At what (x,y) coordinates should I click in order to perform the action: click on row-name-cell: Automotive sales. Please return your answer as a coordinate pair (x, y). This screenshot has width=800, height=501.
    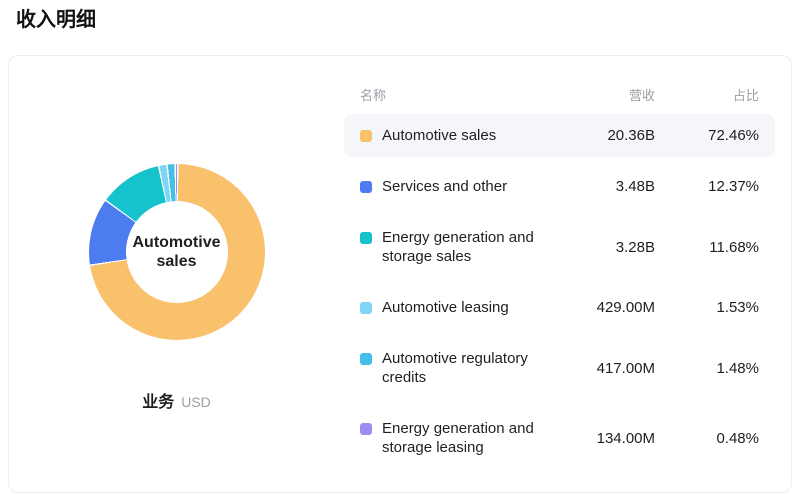
    Looking at the image, I should click on (452, 135).